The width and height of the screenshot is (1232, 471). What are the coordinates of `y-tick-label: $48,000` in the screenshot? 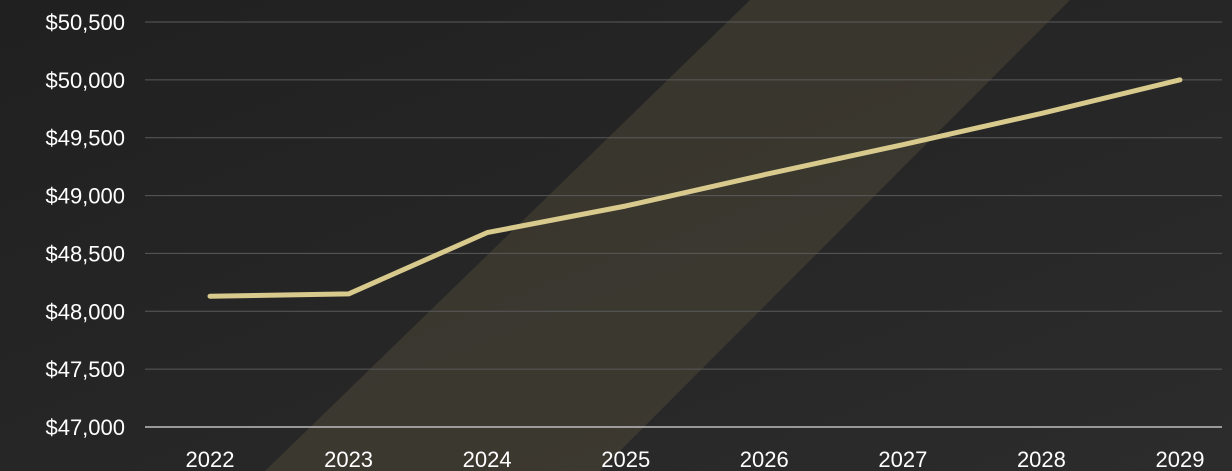 It's located at (85, 311).